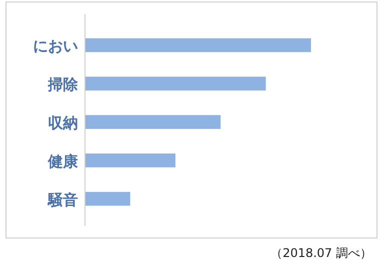 The width and height of the screenshot is (384, 264). I want to click on y-tick-label: におい, so click(55, 46).